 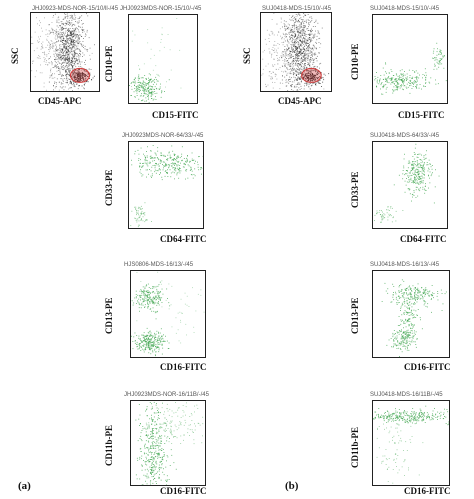 I want to click on panel-title: HJS0806-MDS-16/13/-/45, so click(x=159, y=265).